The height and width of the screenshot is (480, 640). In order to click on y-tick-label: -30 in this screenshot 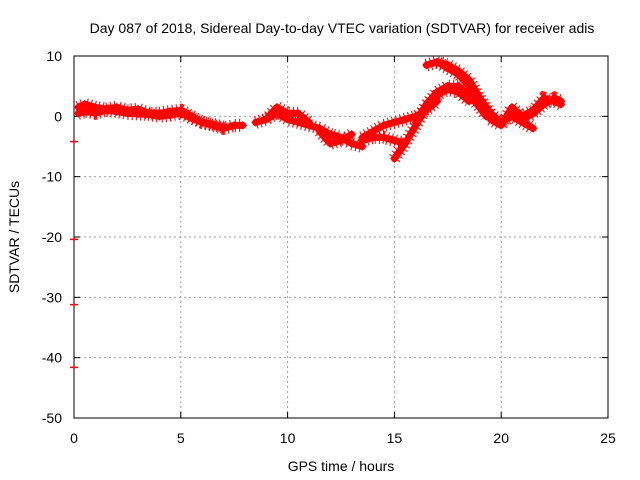, I will do `click(52, 297)`.